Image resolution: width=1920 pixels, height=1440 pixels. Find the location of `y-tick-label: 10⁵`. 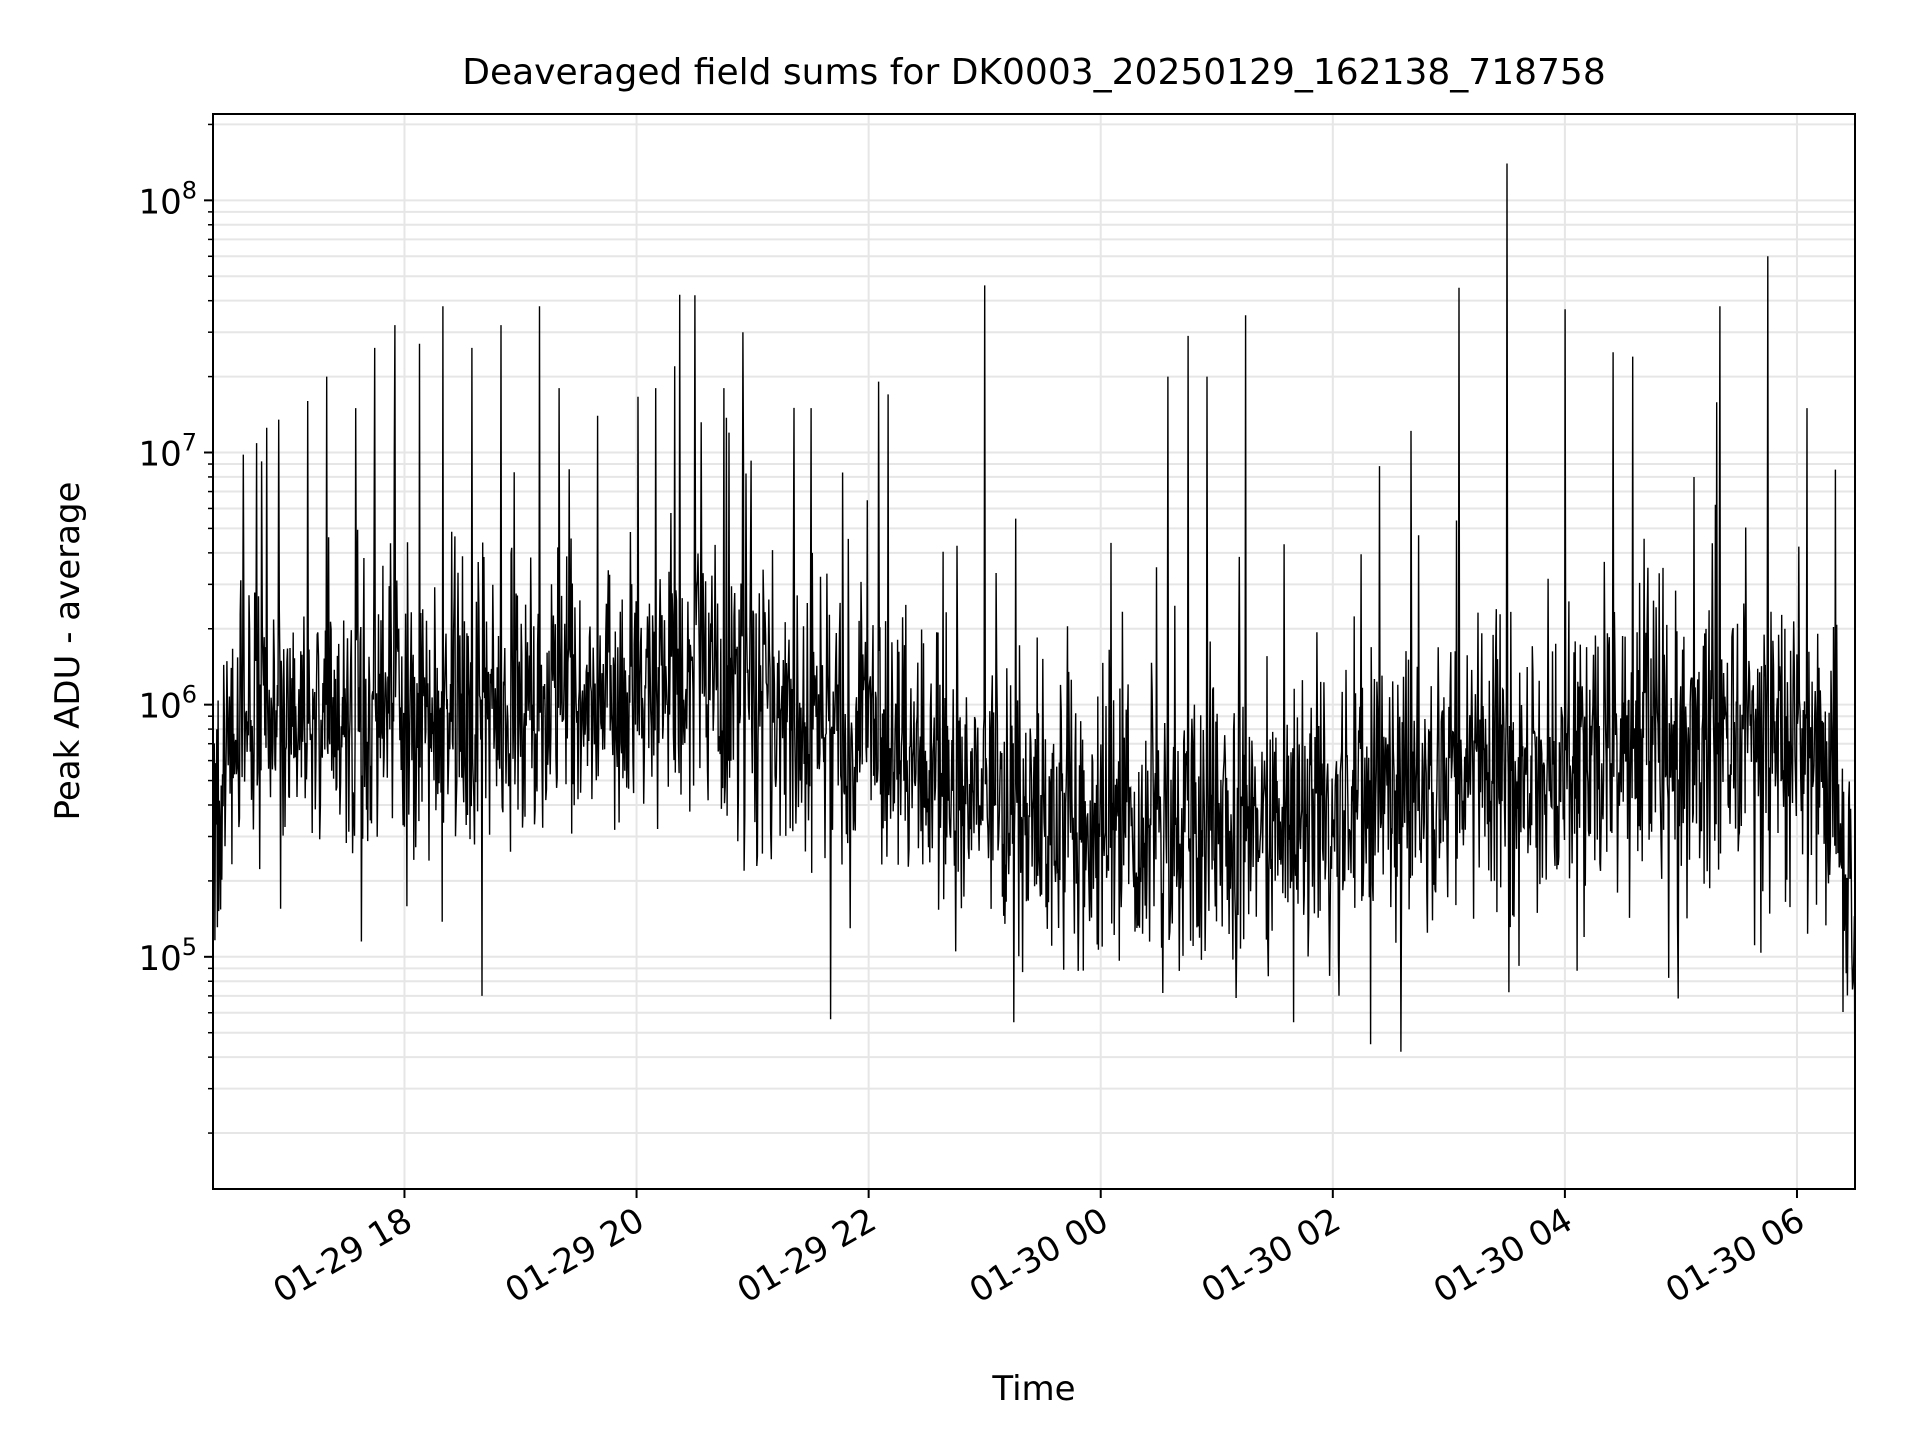

y-tick-label: 10⁵ is located at coordinates (167, 956).